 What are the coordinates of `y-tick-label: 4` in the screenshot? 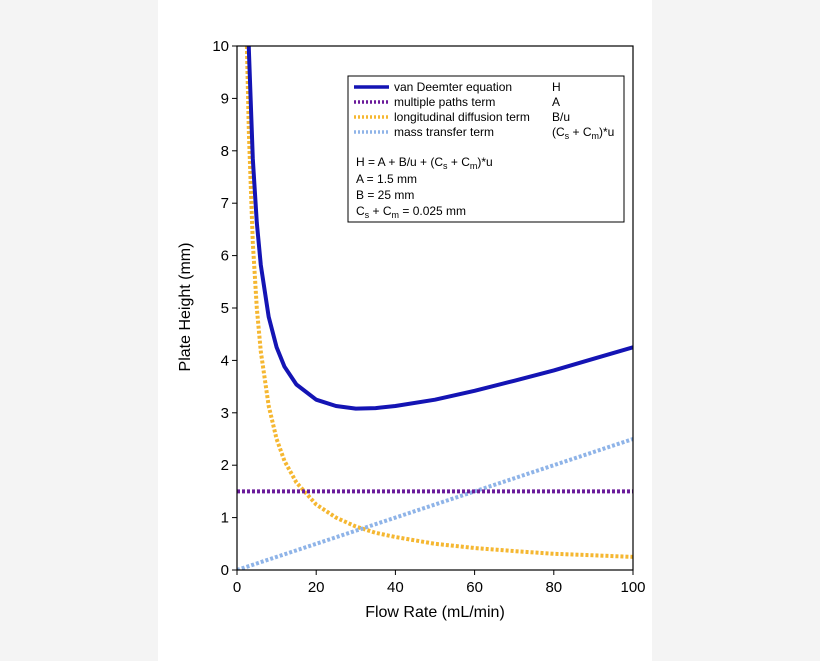 It's located at (225, 360).